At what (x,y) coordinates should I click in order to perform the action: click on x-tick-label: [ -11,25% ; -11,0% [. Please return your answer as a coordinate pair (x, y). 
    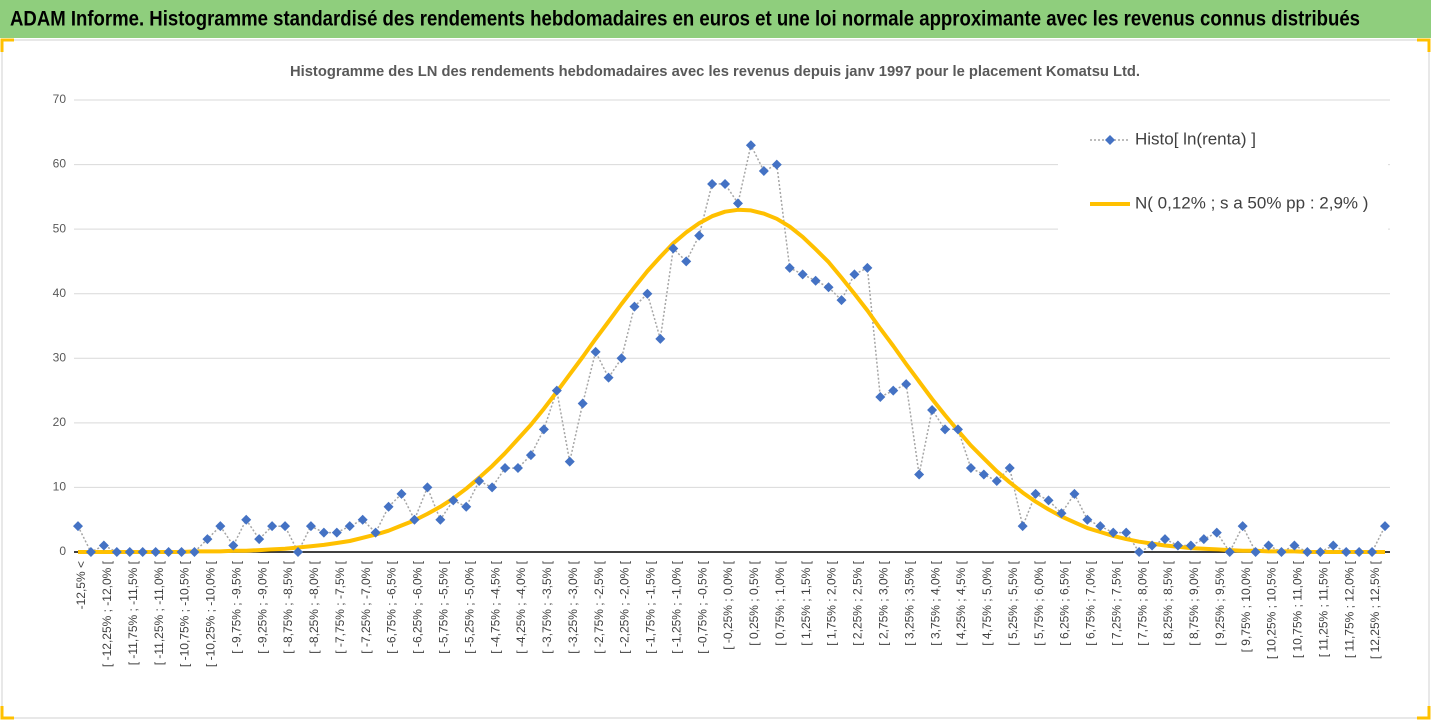
    Looking at the image, I should click on (159, 612).